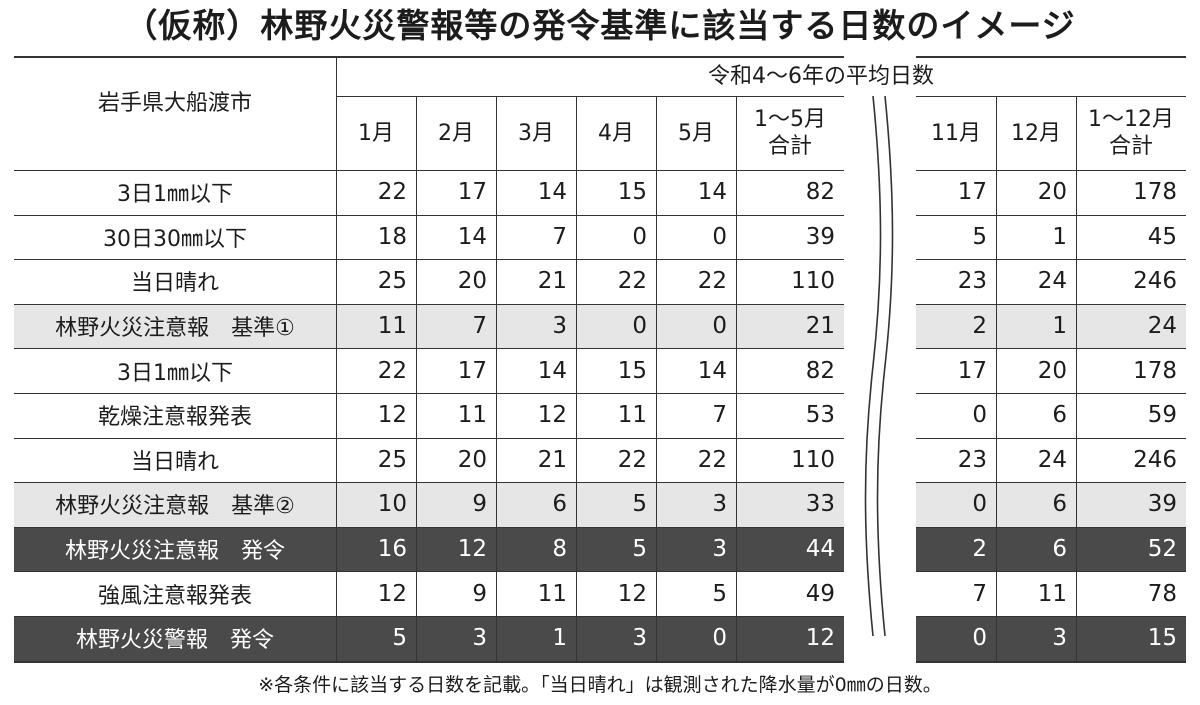 This screenshot has width=1200, height=705. I want to click on month-header: 1～12月 合計, so click(1131, 133).